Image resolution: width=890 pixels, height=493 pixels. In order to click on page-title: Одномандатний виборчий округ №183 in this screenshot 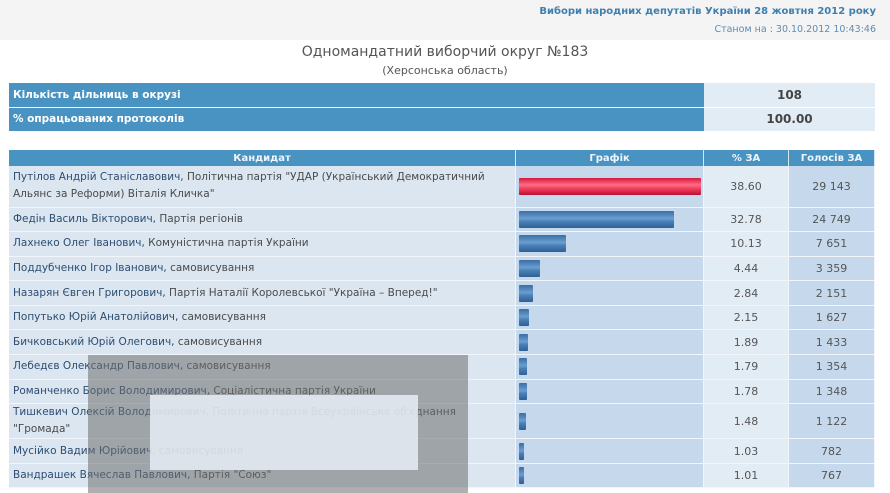, I will do `click(445, 52)`.